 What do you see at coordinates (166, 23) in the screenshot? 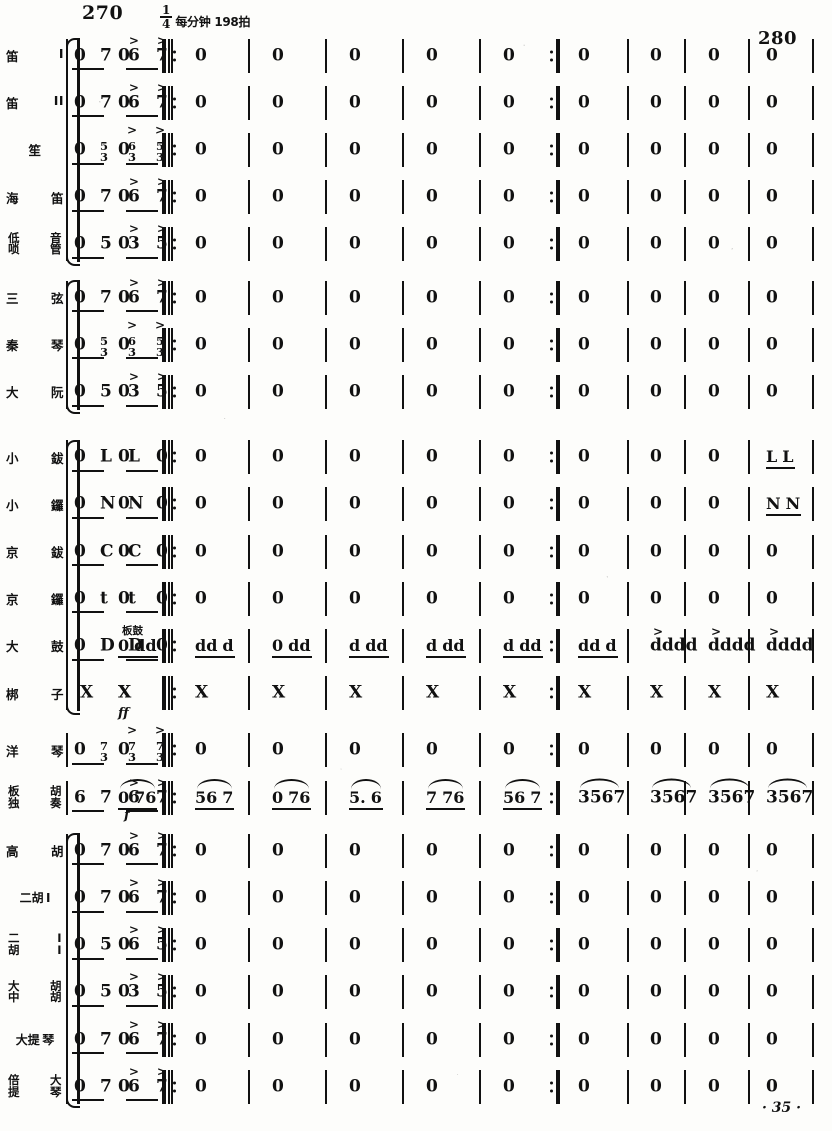
I see `time-signature-denominator: 4` at bounding box center [166, 23].